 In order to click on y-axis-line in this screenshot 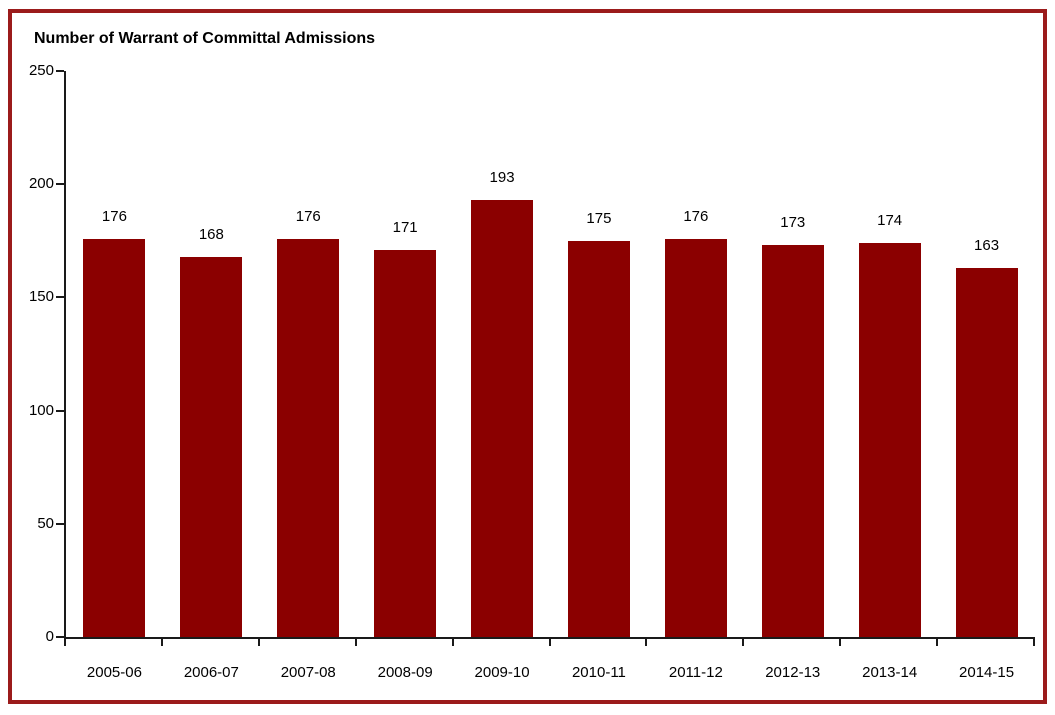, I will do `click(65, 355)`.